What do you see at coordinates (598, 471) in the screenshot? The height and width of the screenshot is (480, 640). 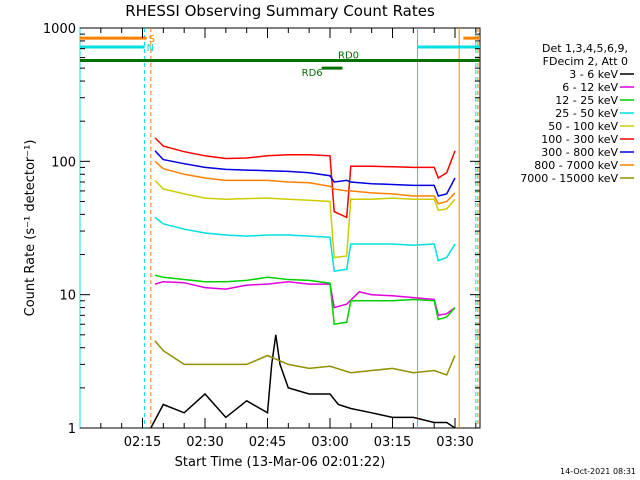 I see `date-stamp: 14-Oct-2021 08:31` at bounding box center [598, 471].